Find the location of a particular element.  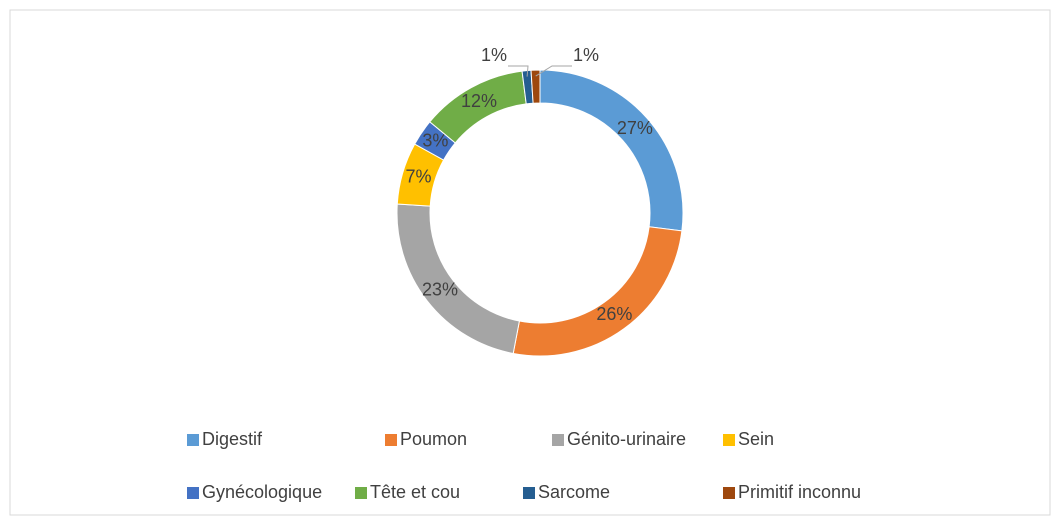

data-label: 23% is located at coordinates (440, 289).